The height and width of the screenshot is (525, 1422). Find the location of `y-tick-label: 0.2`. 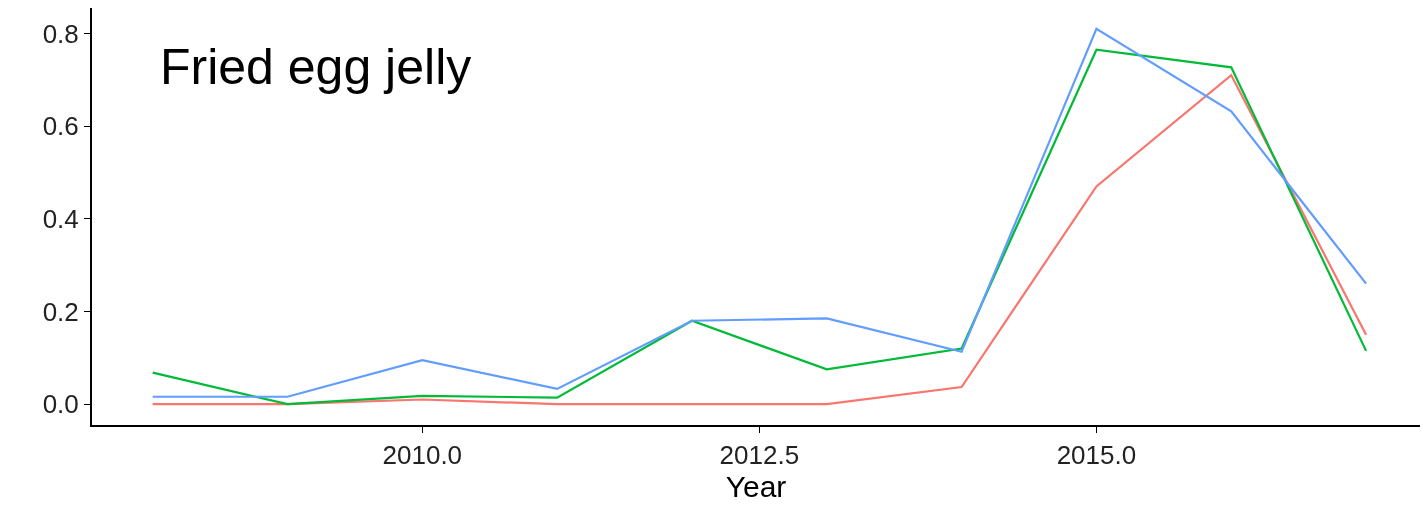

y-tick-label: 0.2 is located at coordinates (60, 311).